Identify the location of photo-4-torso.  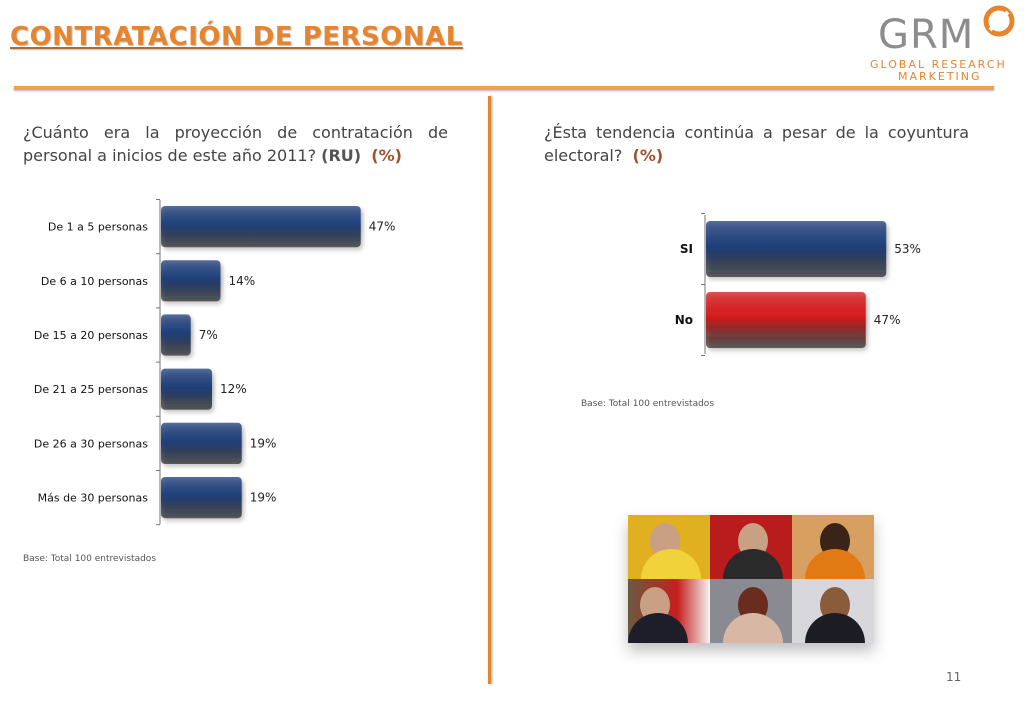
(658, 628).